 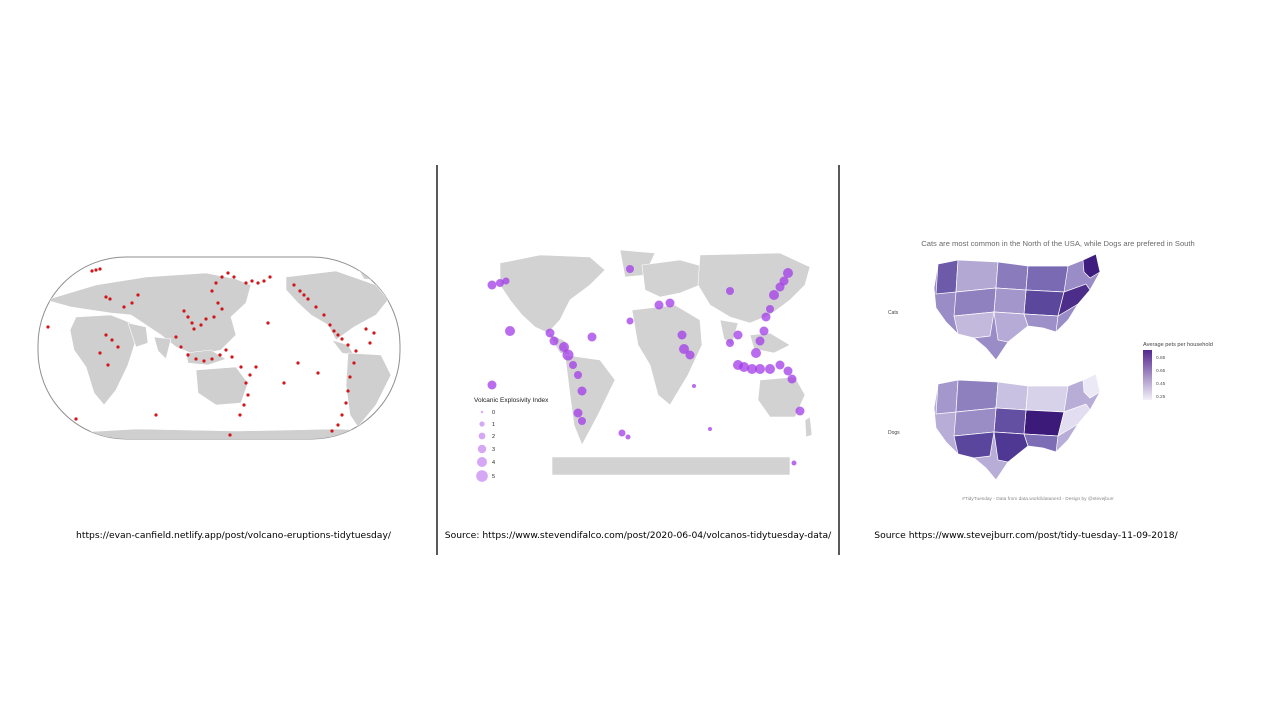 I want to click on pets-legend-colorbar, so click(x=1147, y=375).